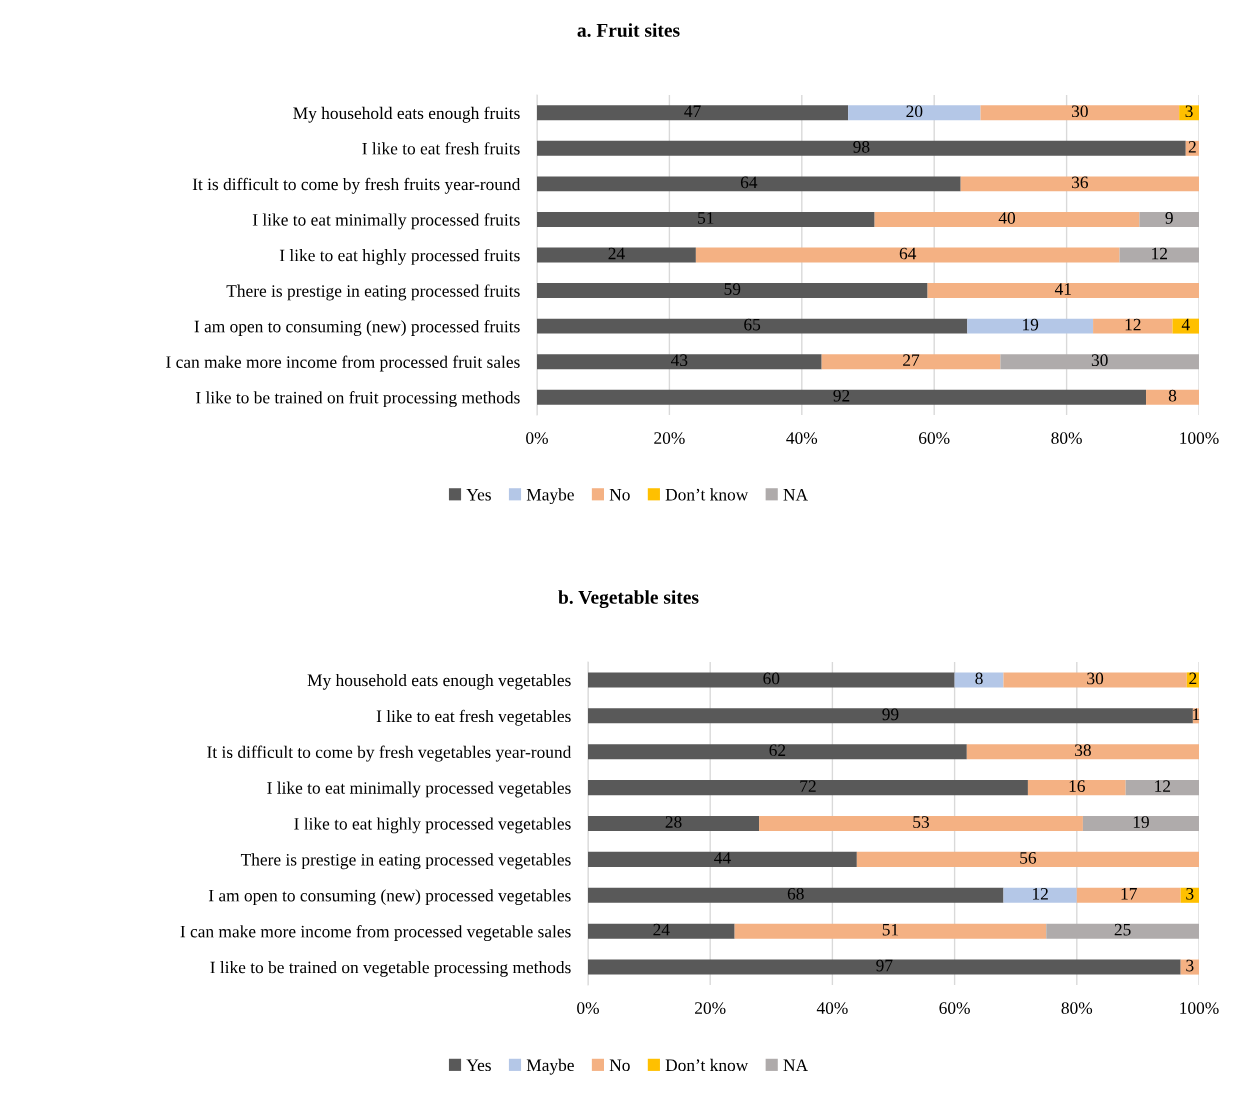 Image resolution: width=1257 pixels, height=1099 pixels. I want to click on y-tick-label: I am open to consuming (new) processed vegetables, so click(389, 897).